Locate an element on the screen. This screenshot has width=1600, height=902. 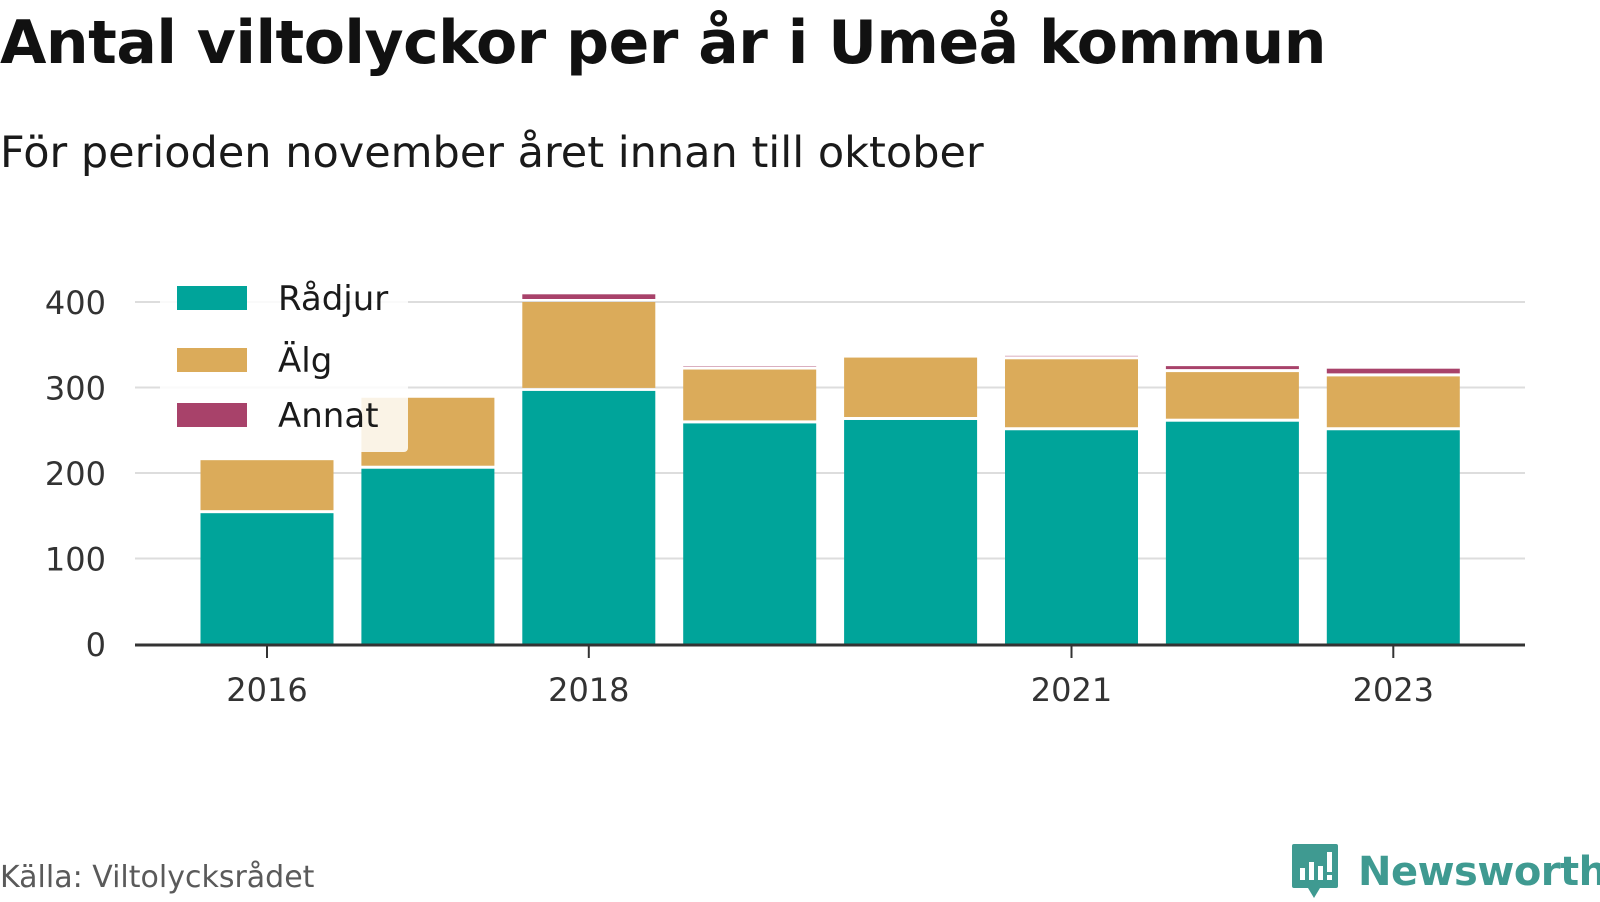
bar-älg-2021 is located at coordinates (1071, 393).